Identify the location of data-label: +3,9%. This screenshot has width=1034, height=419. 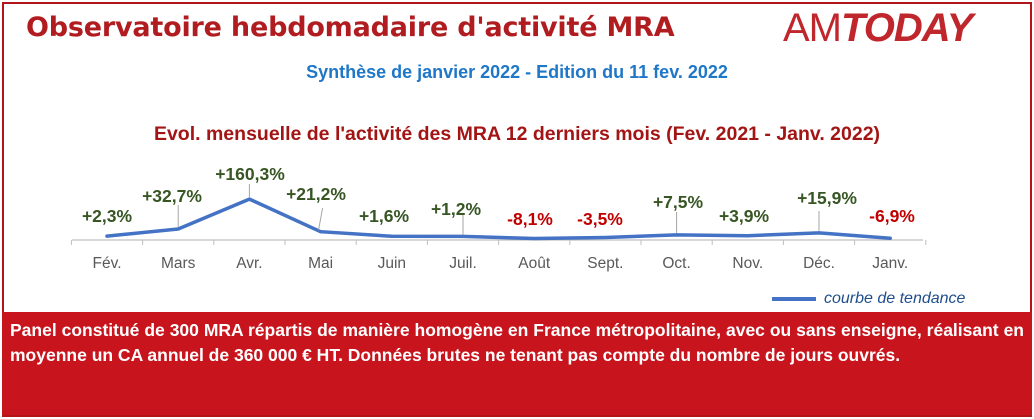
(744, 216).